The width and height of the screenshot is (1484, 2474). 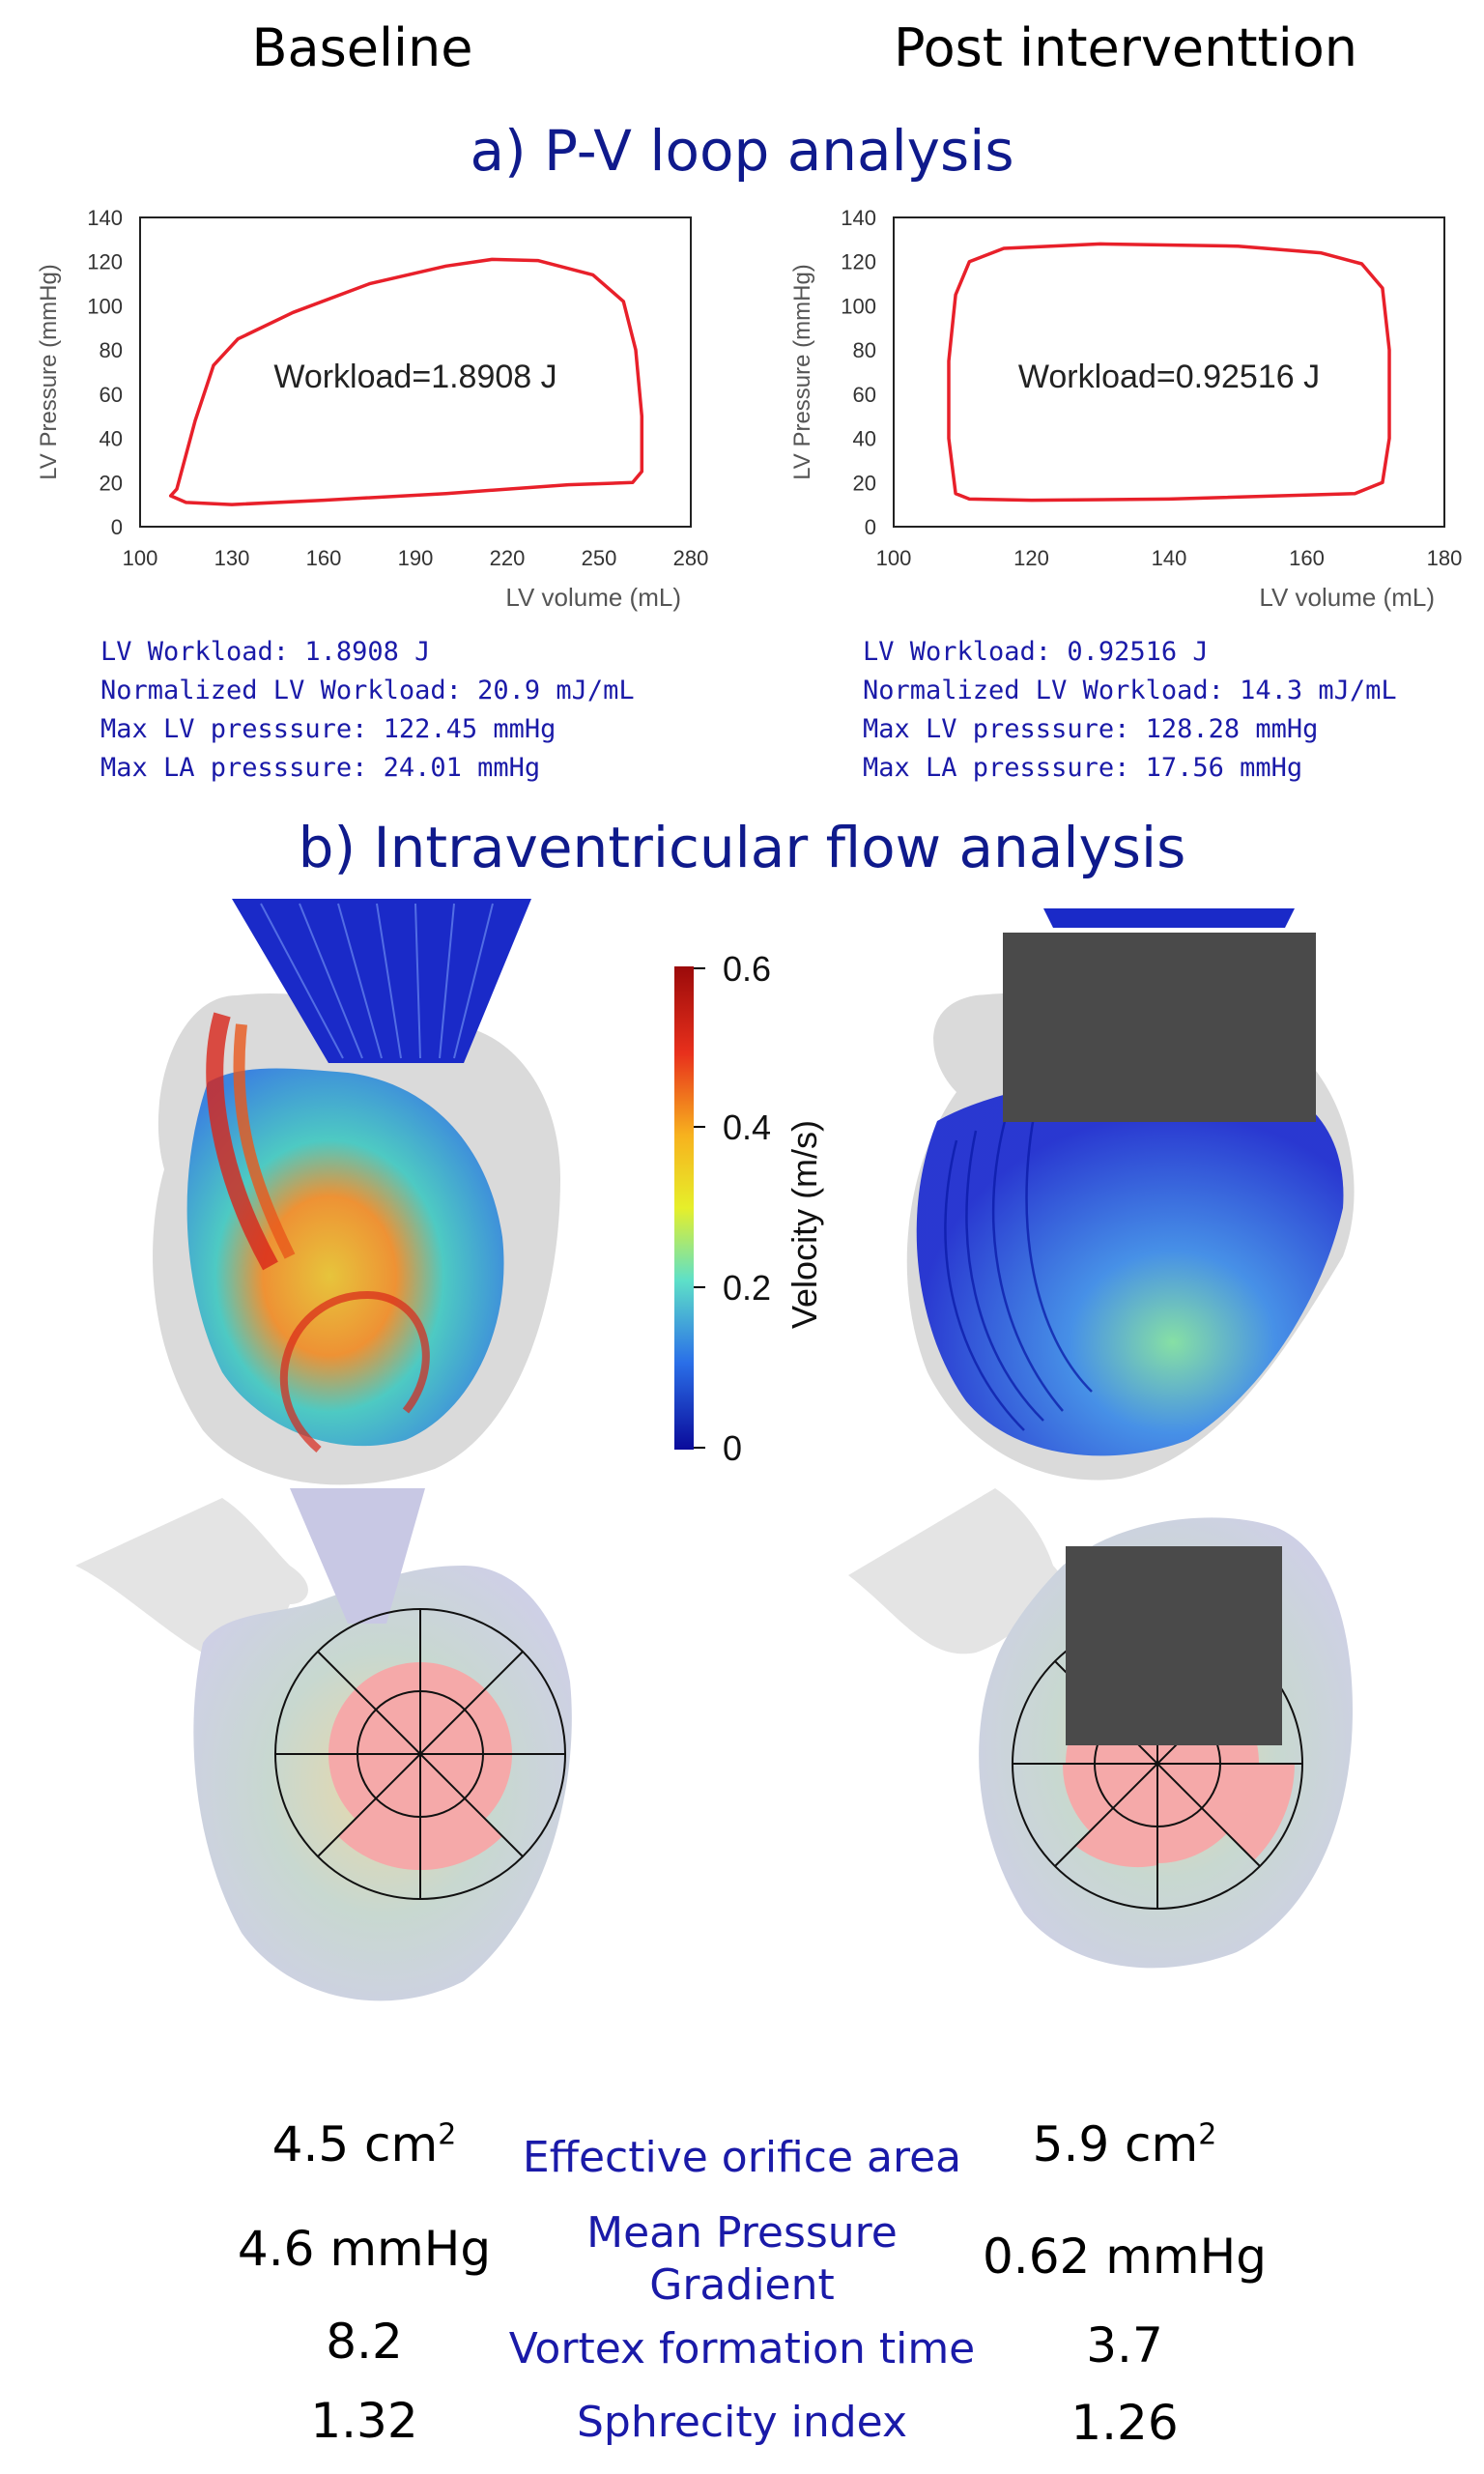 What do you see at coordinates (1125, 2257) in the screenshot?
I see `mpg-post: 0.62 mmHg` at bounding box center [1125, 2257].